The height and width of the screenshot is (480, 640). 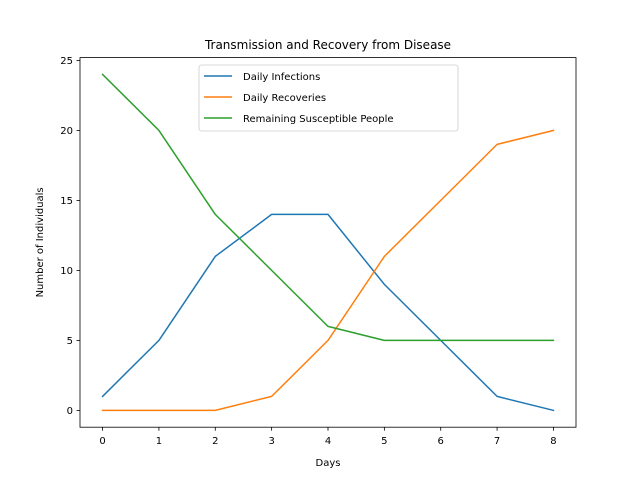 What do you see at coordinates (328, 463) in the screenshot?
I see `x-axis-label: Days` at bounding box center [328, 463].